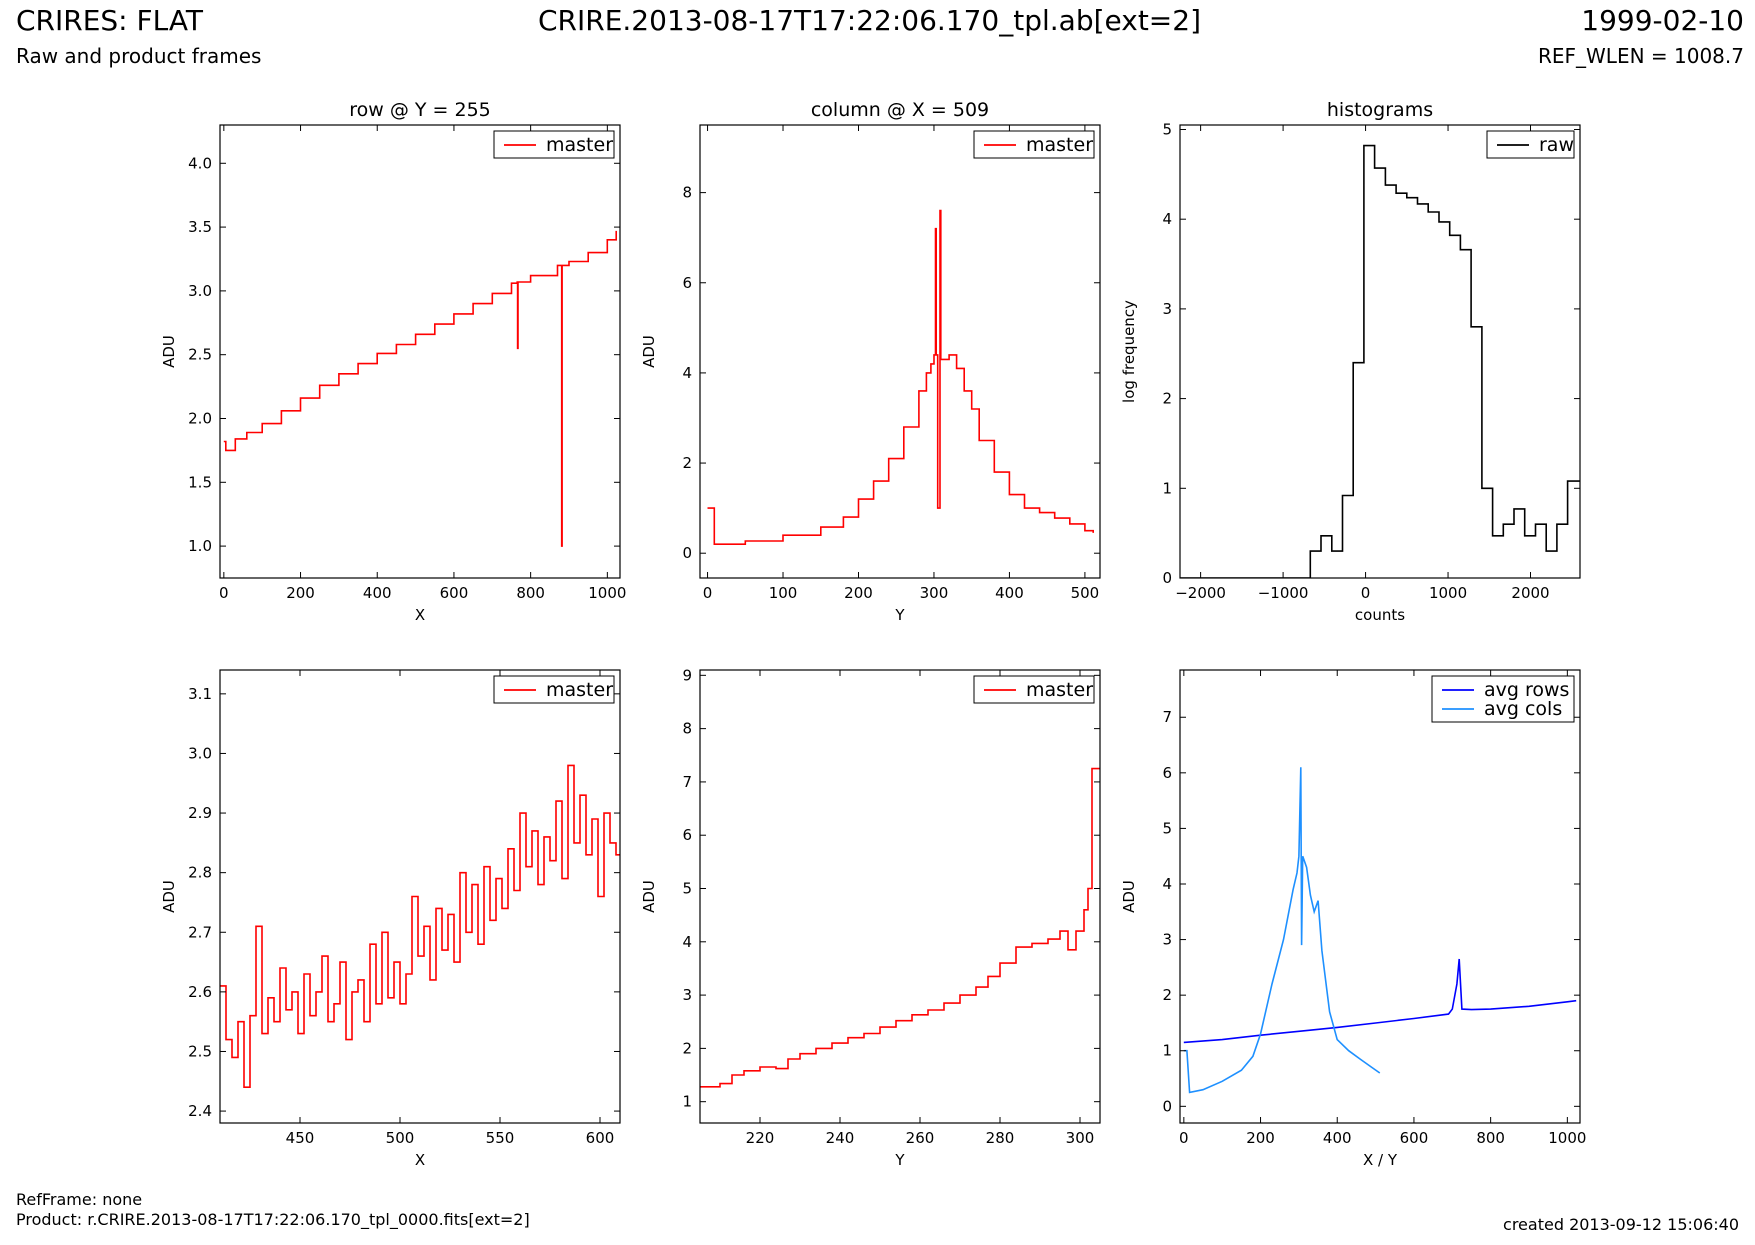  Describe the element at coordinates (1283, 593) in the screenshot. I see `x-tick-label: −1000` at that location.